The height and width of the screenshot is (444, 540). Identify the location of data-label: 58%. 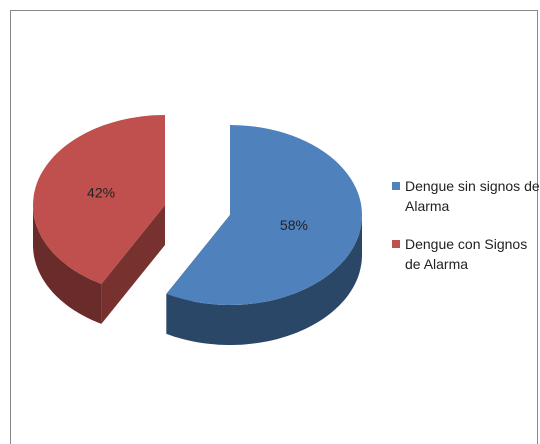
(294, 225).